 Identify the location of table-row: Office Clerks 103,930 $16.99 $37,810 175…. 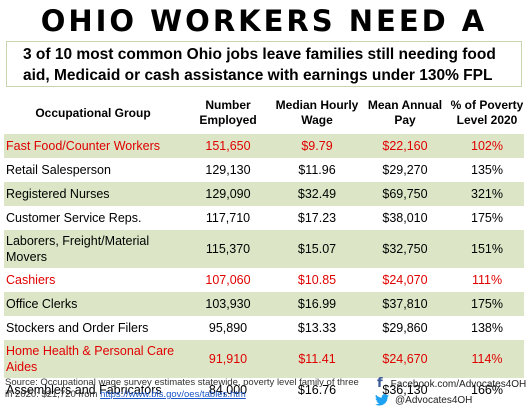
(264, 304).